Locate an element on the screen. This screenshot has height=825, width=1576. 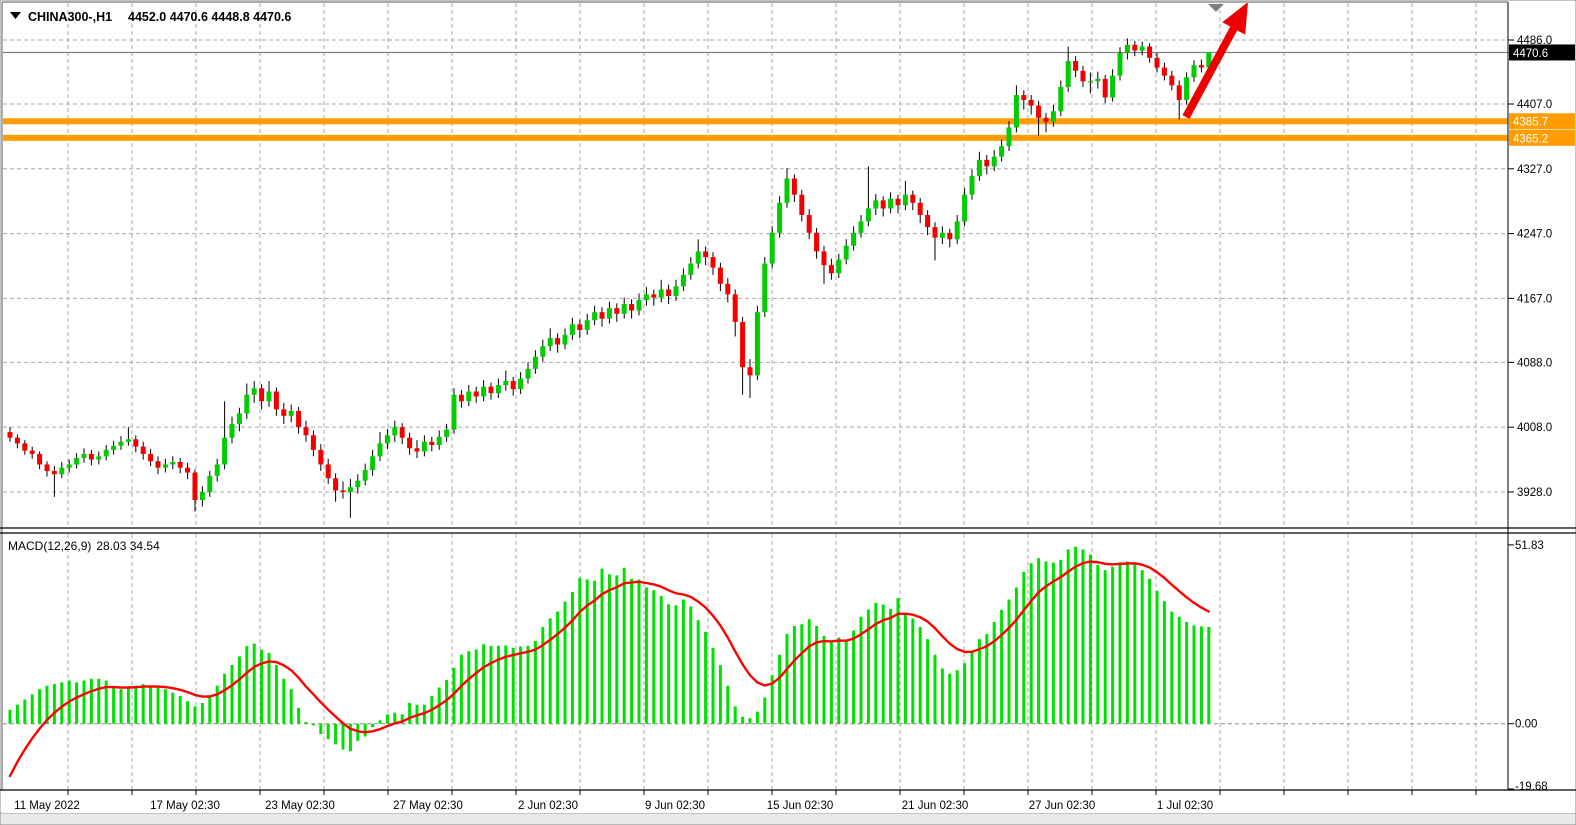
price-axis-label: 4486.0 is located at coordinates (1534, 41).